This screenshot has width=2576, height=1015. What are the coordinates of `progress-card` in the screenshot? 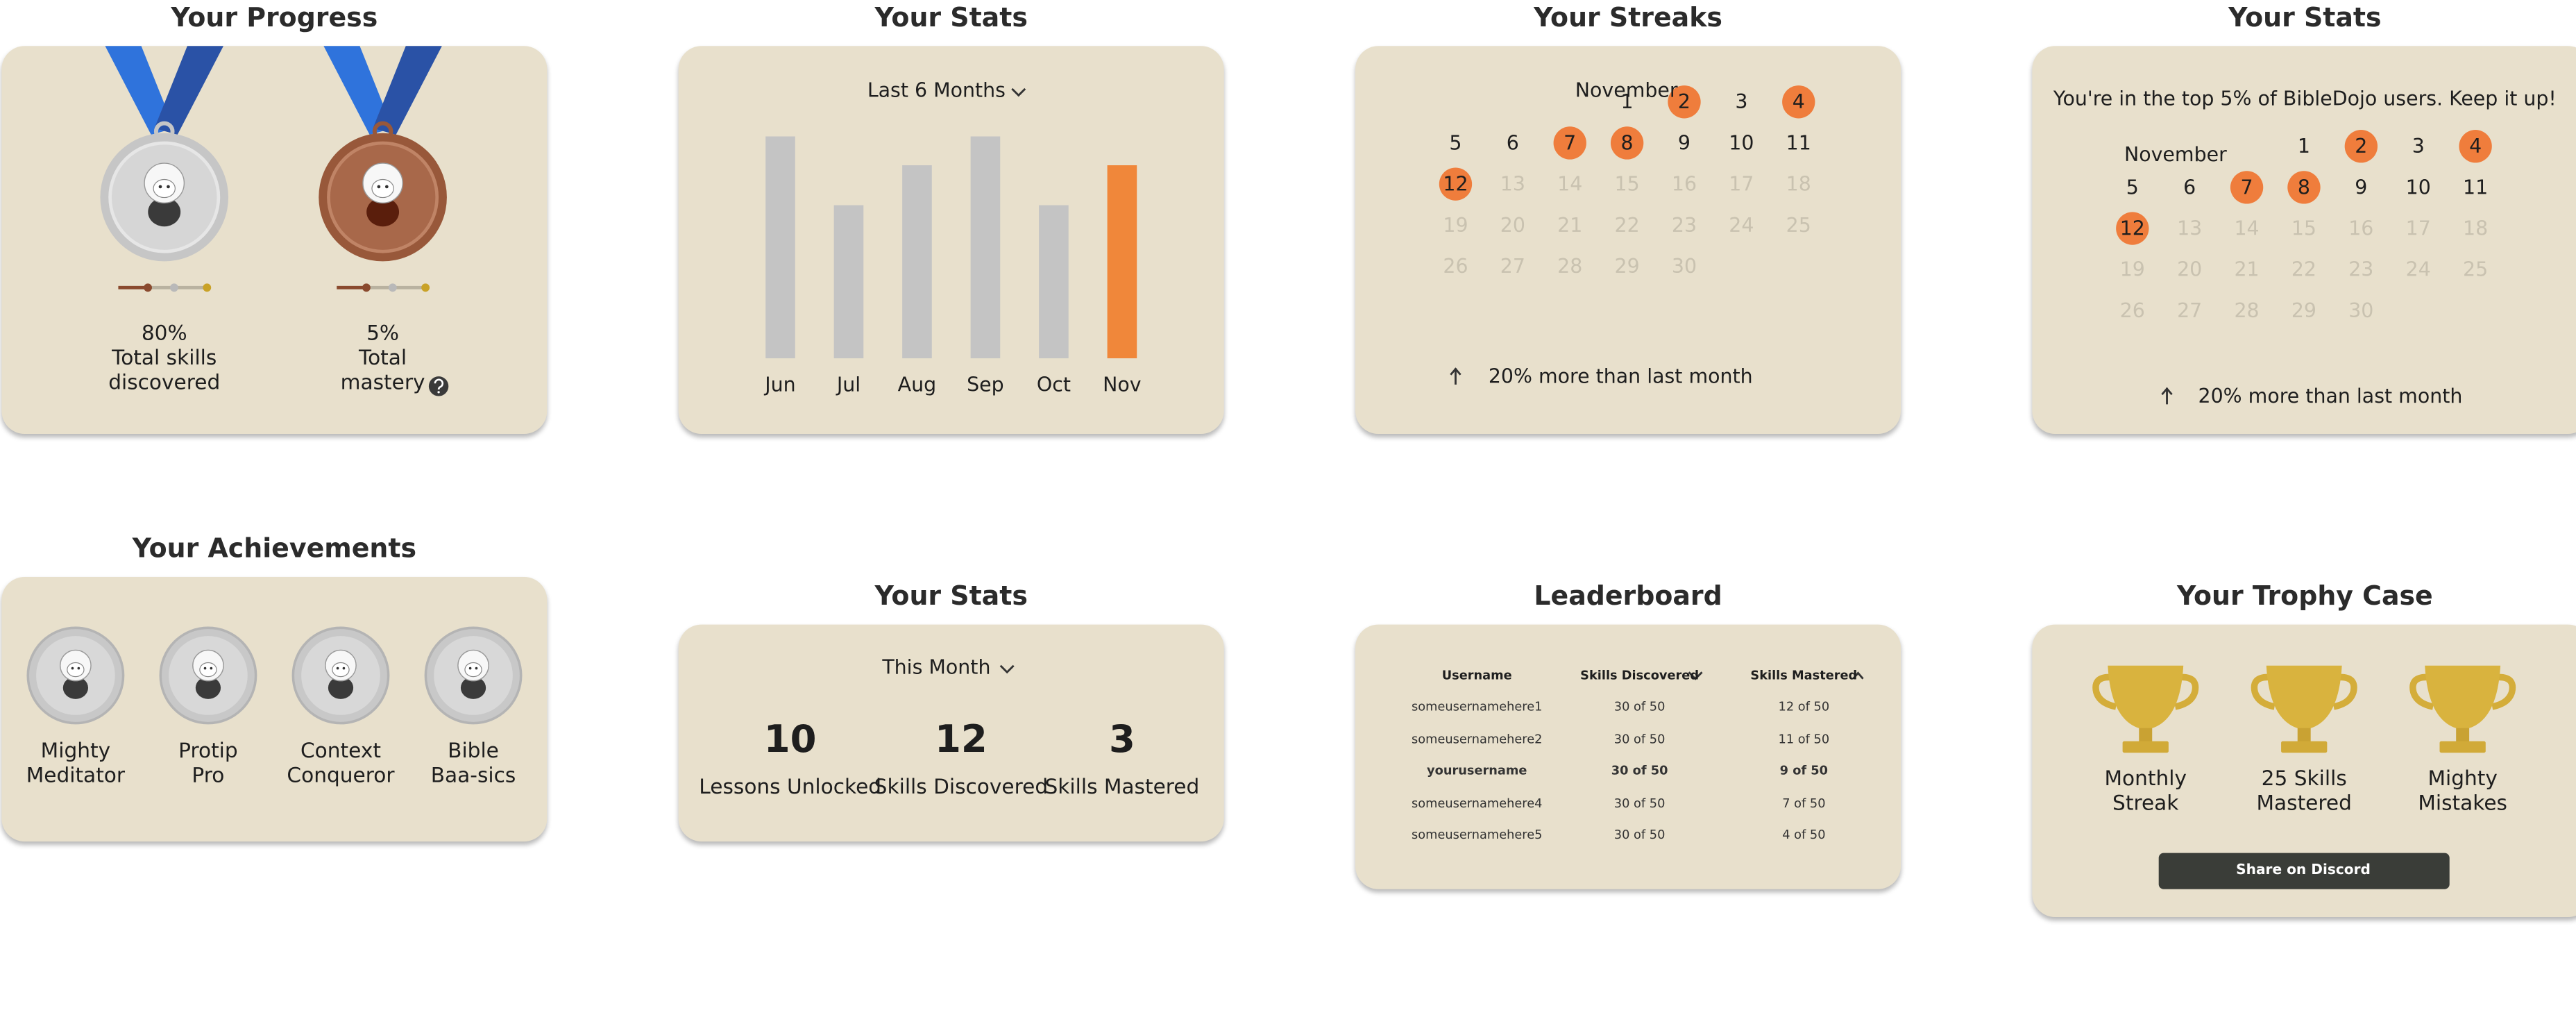 It's located at (274, 240).